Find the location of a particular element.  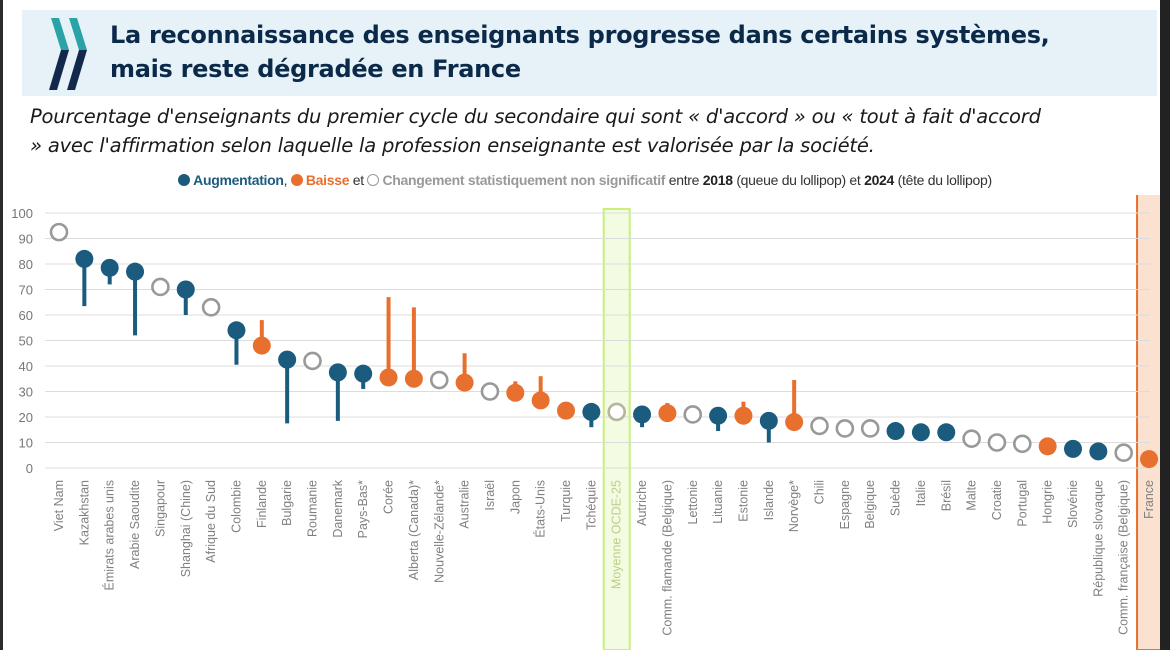

x-category-label: Japon is located at coordinates (515, 497).